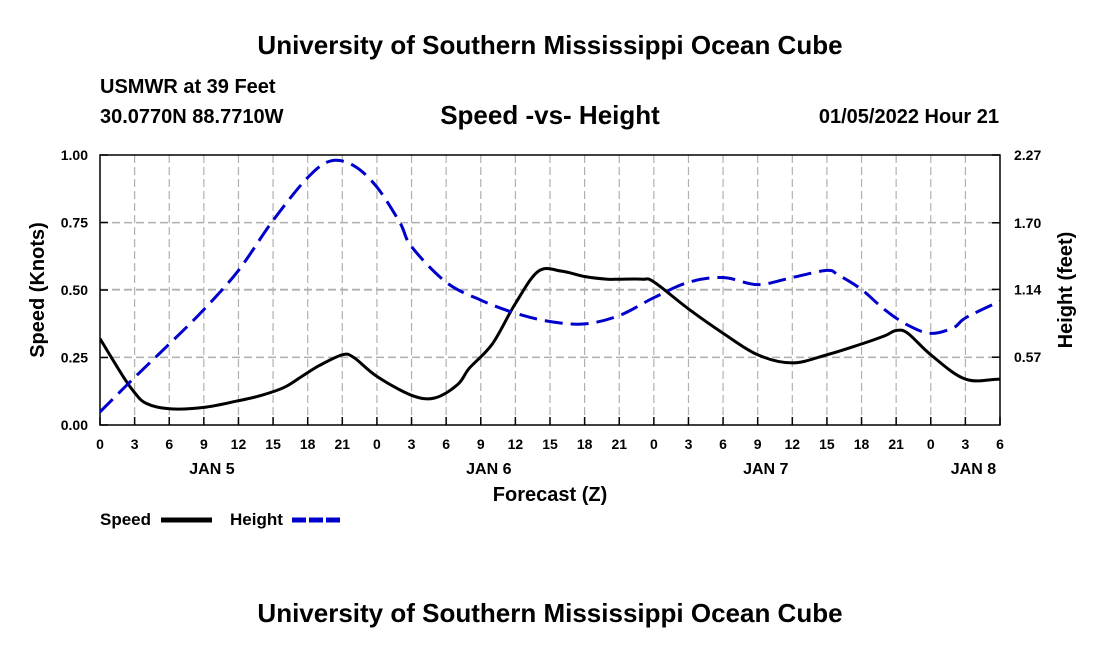 This screenshot has width=1100, height=650. What do you see at coordinates (74, 223) in the screenshot?
I see `y-tick-label-left: 0.75` at bounding box center [74, 223].